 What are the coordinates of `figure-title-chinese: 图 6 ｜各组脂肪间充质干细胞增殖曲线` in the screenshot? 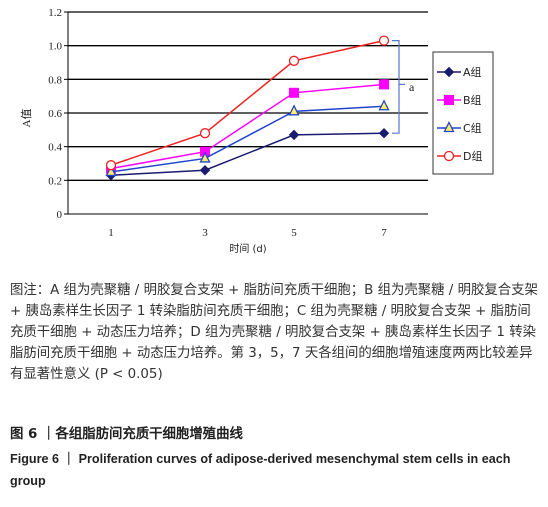 It's located at (126, 434).